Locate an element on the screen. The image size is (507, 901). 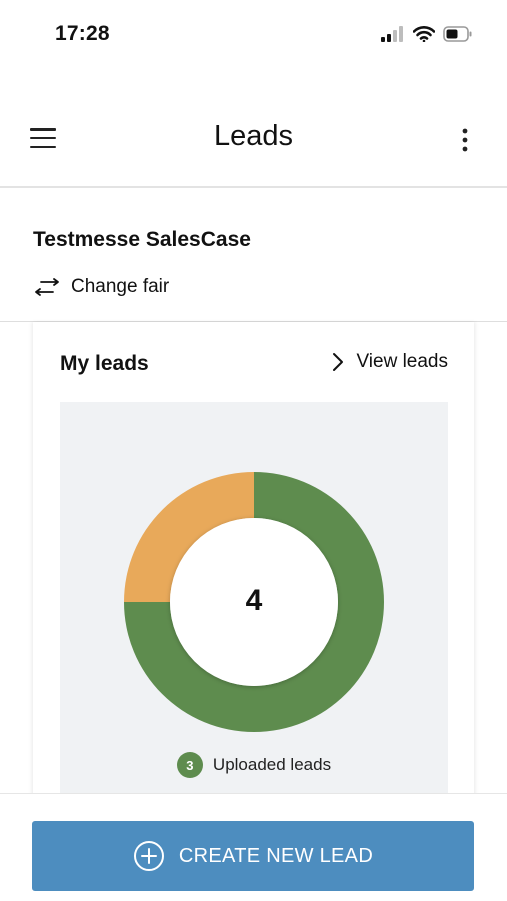
more-vertical-icon is located at coordinates (465, 140).